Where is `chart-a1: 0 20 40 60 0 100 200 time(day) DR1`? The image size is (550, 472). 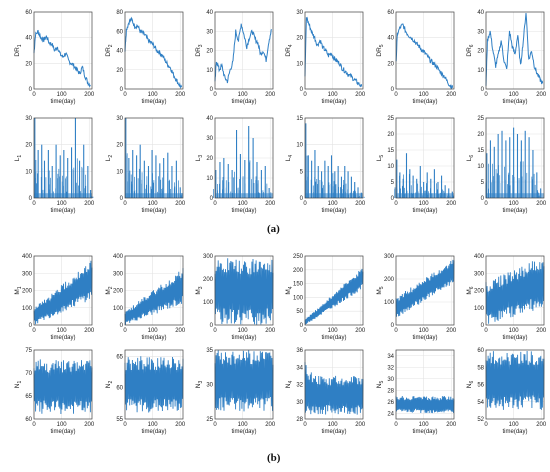 chart-a1: 0 20 40 60 0 100 200 time(day) DR1 is located at coordinates (54, 57).